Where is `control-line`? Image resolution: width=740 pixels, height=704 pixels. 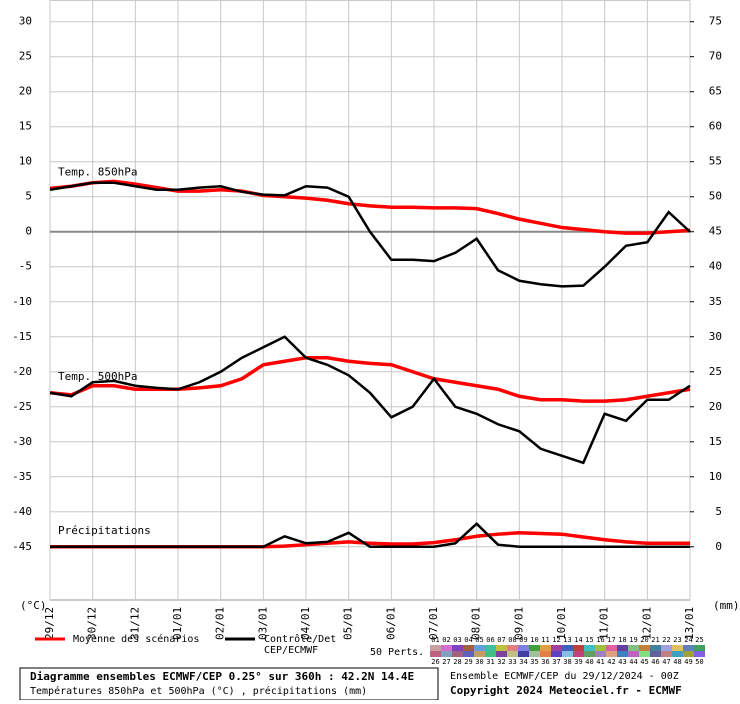
control-line is located at coordinates (370, 535).